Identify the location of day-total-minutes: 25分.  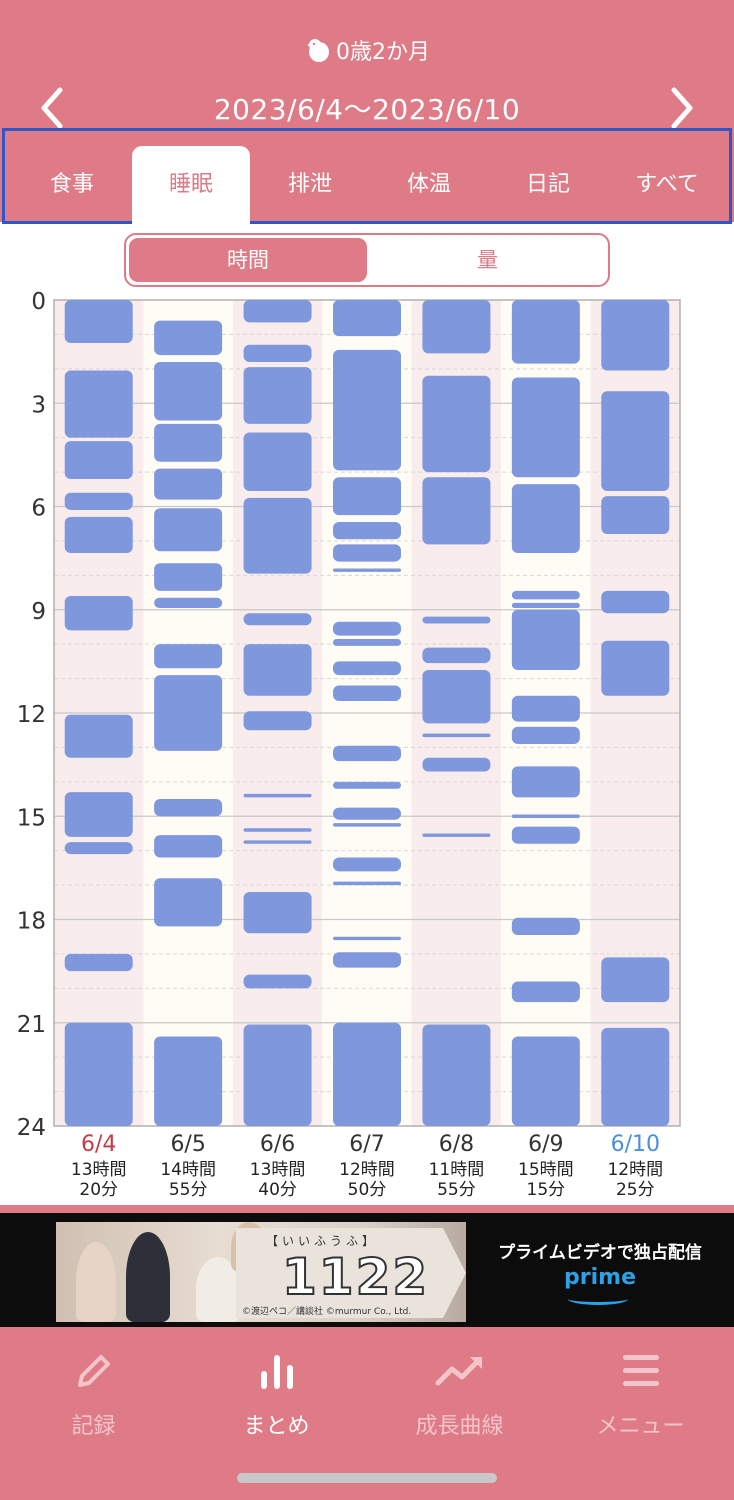
(635, 1190).